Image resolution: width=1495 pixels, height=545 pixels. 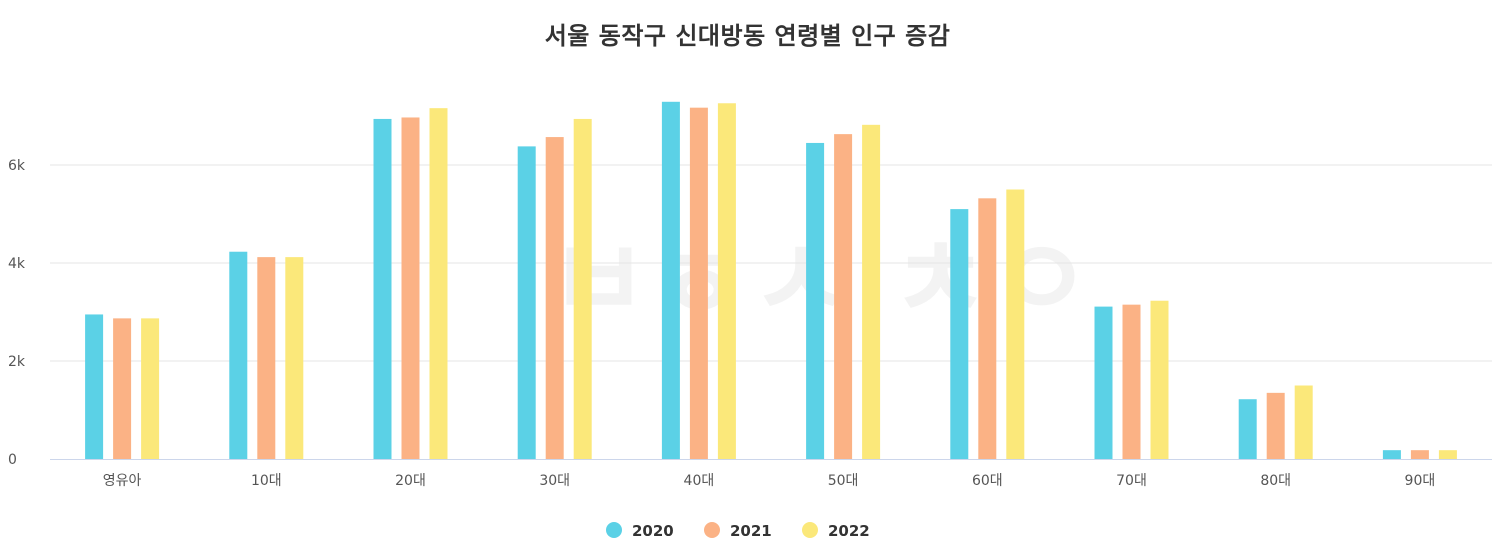 What do you see at coordinates (747, 36) in the screenshot?
I see `chart-title: 서울 동작구 신대방동 연령별 인구 증감` at bounding box center [747, 36].